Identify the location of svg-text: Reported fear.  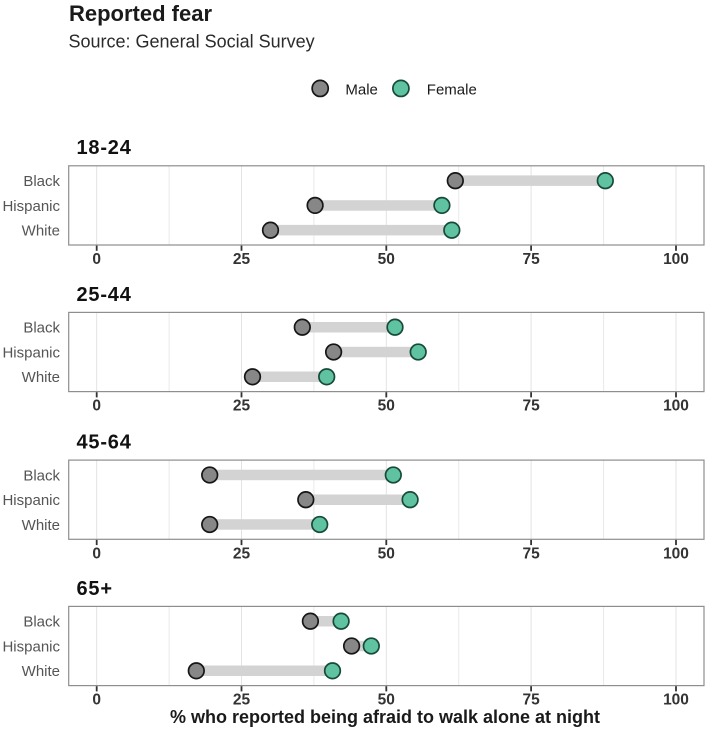
(140, 13).